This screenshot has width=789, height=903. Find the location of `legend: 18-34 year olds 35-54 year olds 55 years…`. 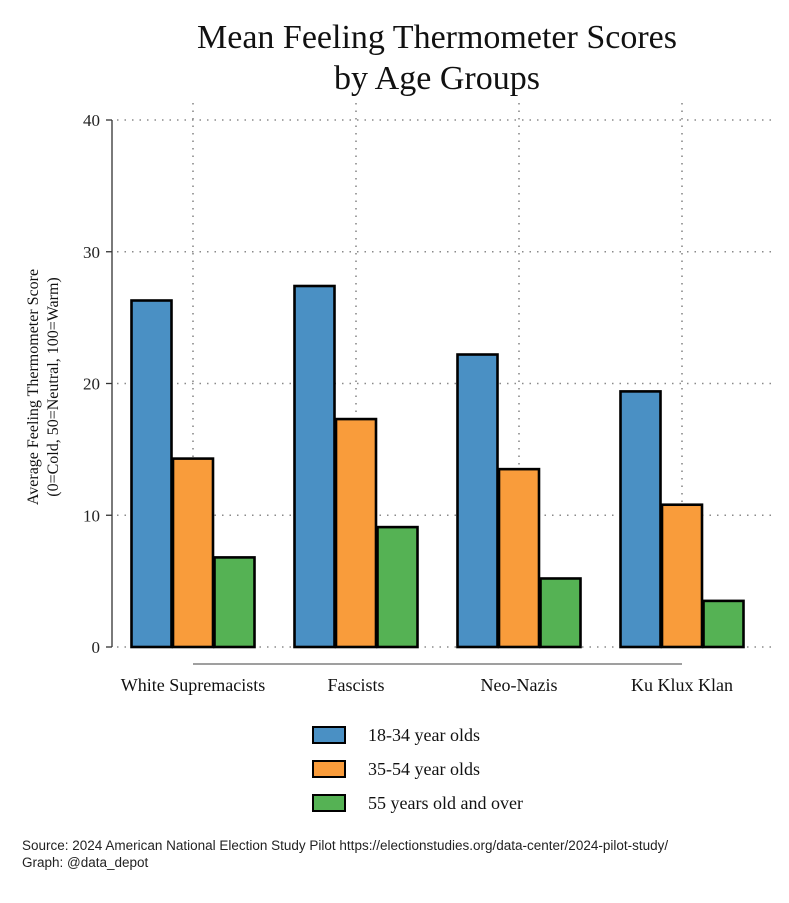

legend: 18-34 year olds 35-54 year olds 55 years… is located at coordinates (417, 769).